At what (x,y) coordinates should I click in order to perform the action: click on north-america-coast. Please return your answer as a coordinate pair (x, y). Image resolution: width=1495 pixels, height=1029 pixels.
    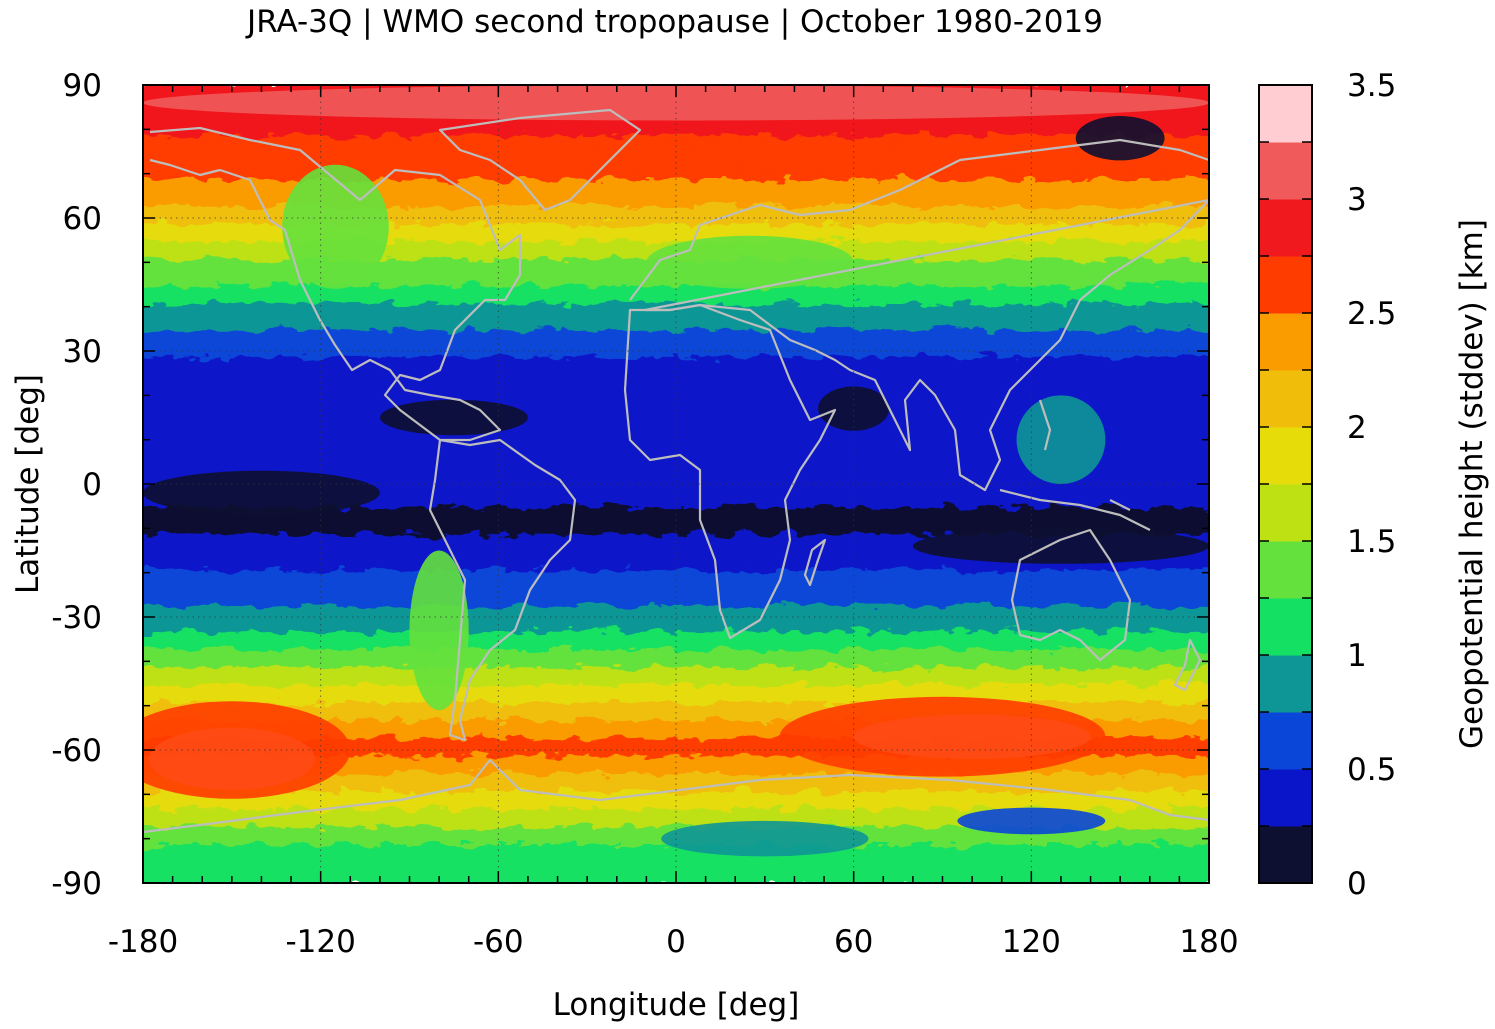
    Looking at the image, I should click on (335, 284).